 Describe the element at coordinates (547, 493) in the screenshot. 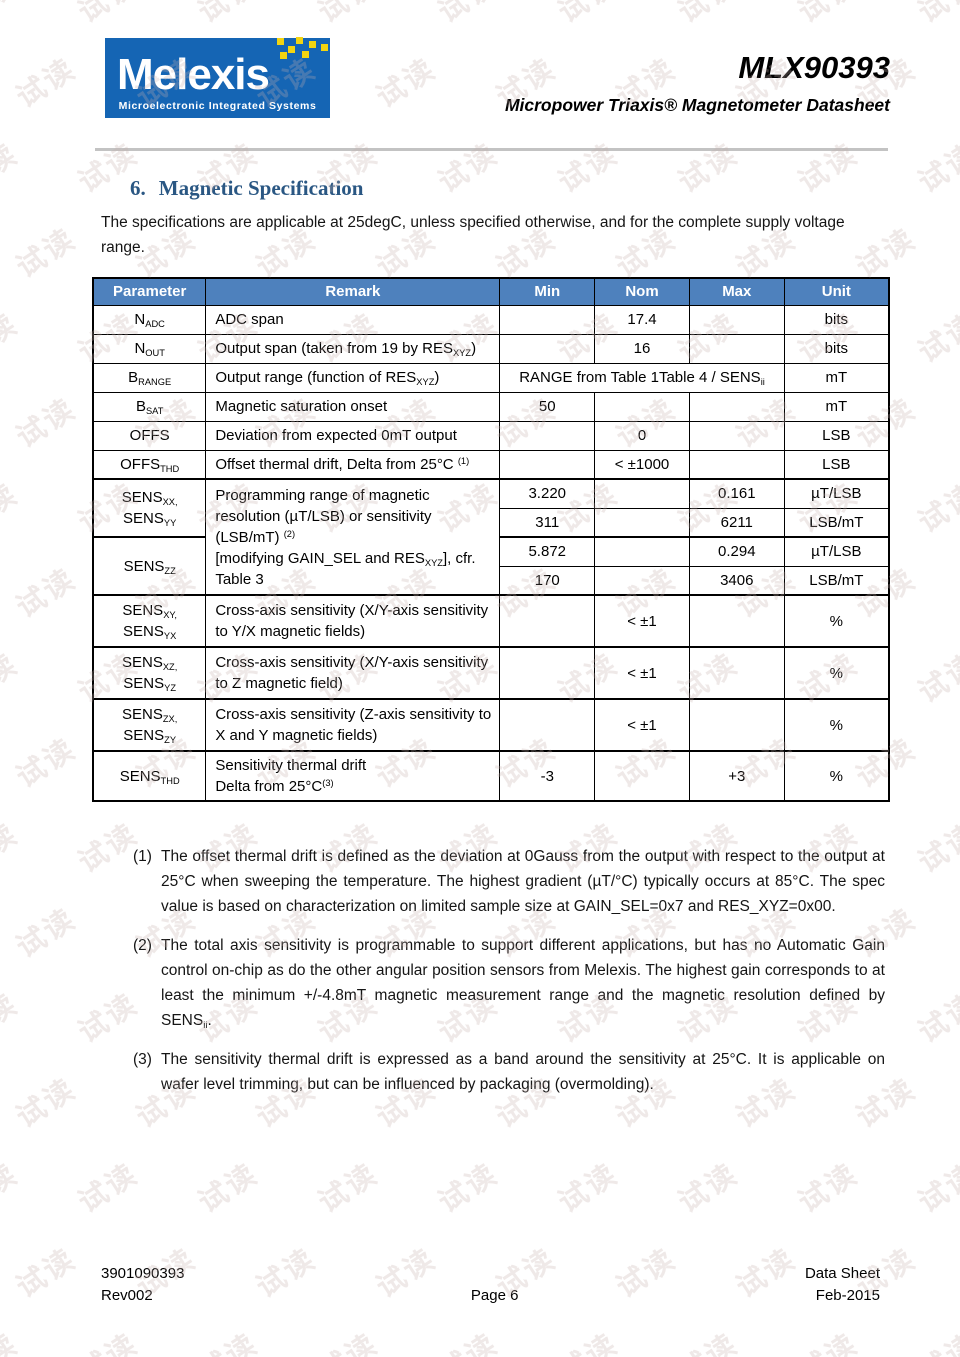

I see `min-cell: 3.220` at that location.